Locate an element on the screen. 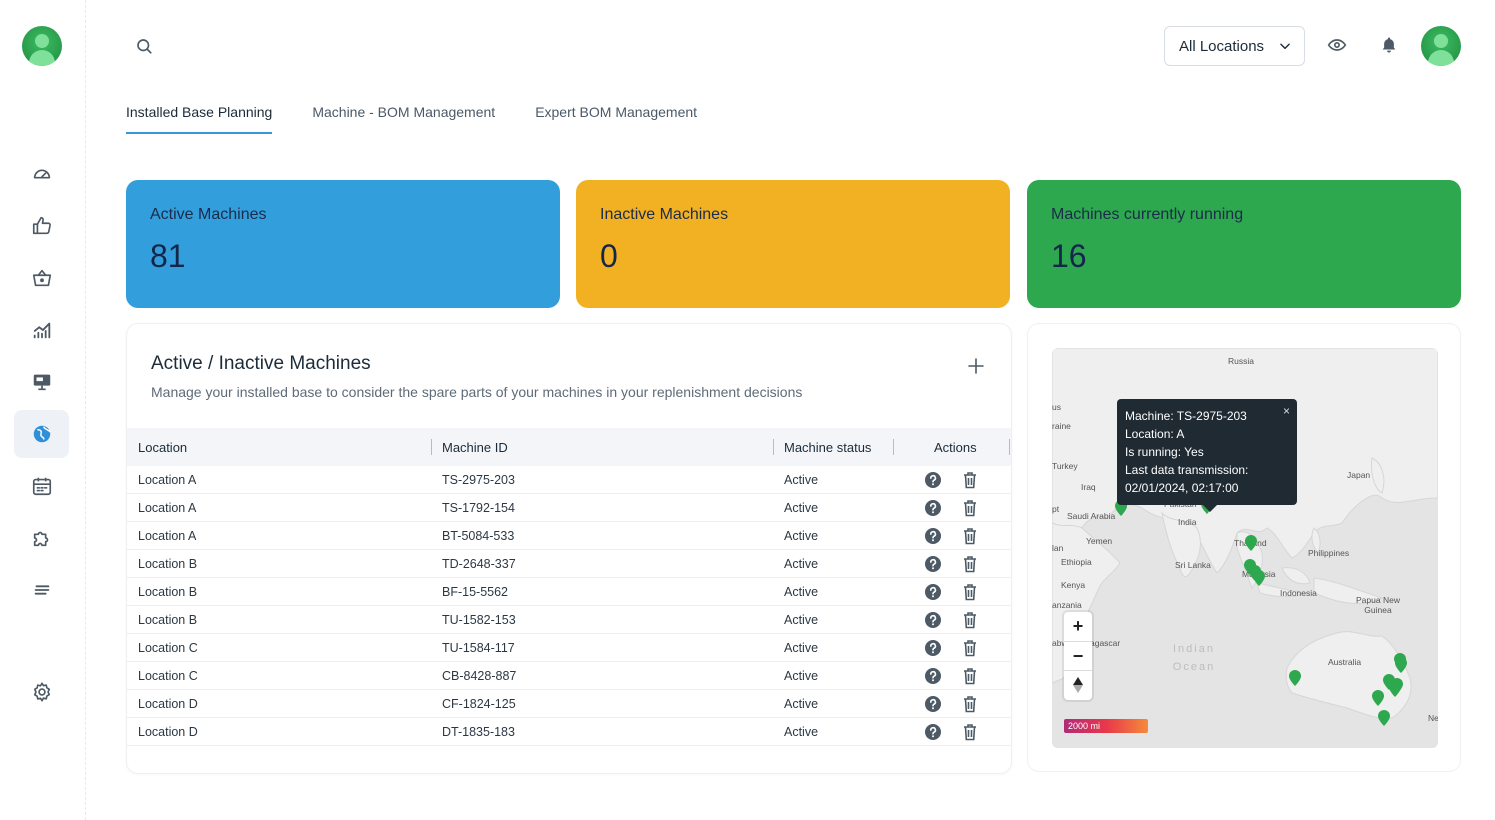 The width and height of the screenshot is (1495, 820). puzzle-icon is located at coordinates (40, 539).